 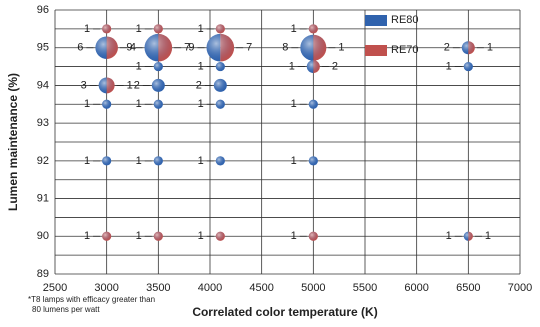 I want to click on x-tick-label: 3500, so click(x=158, y=288).